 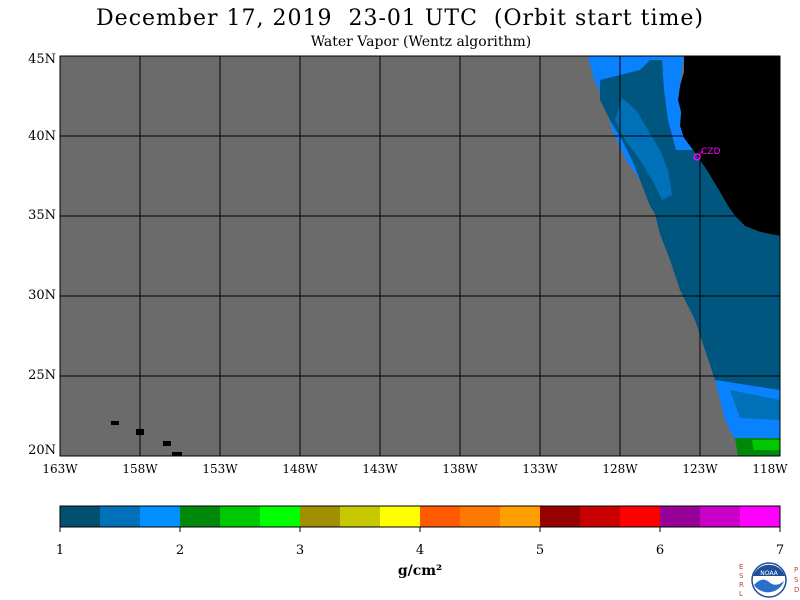 What do you see at coordinates (42, 215) in the screenshot?
I see `lat-label: 35N` at bounding box center [42, 215].